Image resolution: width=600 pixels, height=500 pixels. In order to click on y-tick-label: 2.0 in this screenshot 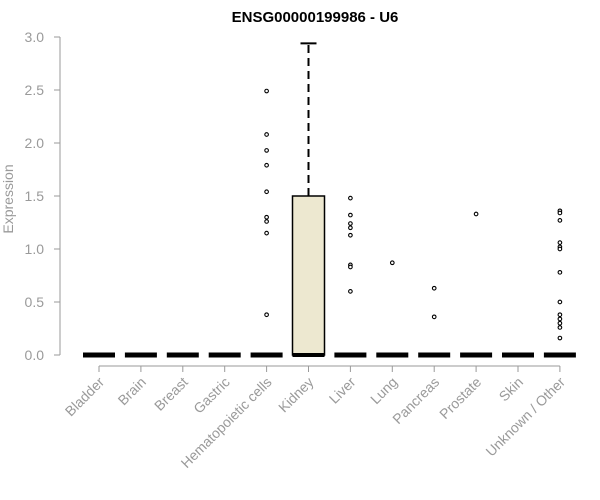, I will do `click(35, 143)`.